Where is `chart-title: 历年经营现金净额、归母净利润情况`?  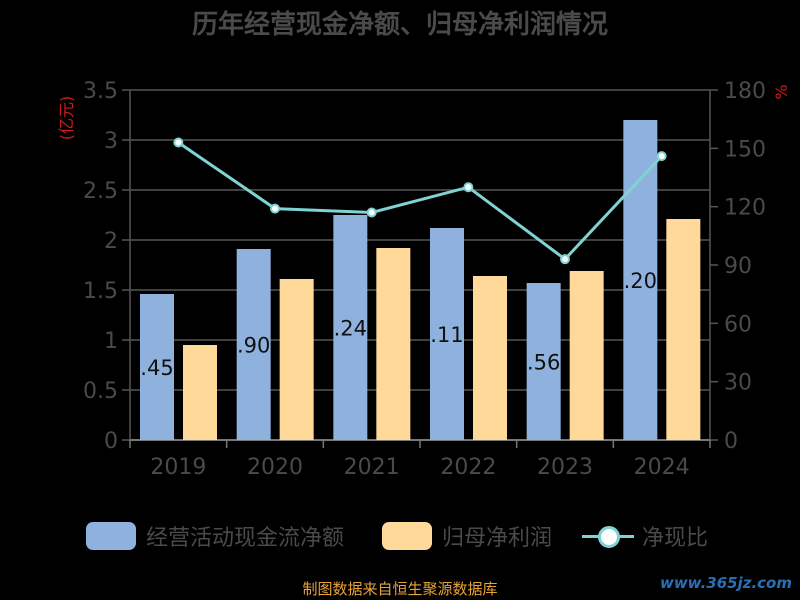
chart-title: 历年经营现金净额、归母净利润情况 is located at coordinates (399, 25).